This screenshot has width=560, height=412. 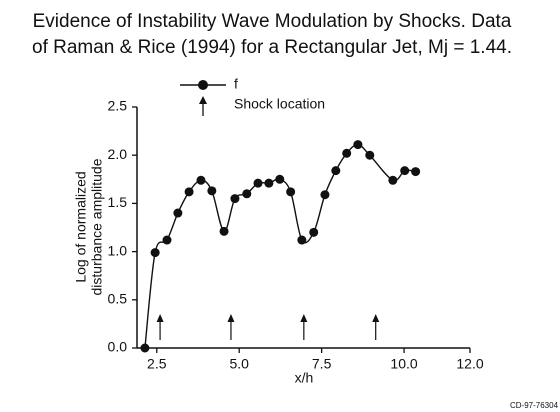 What do you see at coordinates (157, 364) in the screenshot?
I see `x-tick-label: 2.5` at bounding box center [157, 364].